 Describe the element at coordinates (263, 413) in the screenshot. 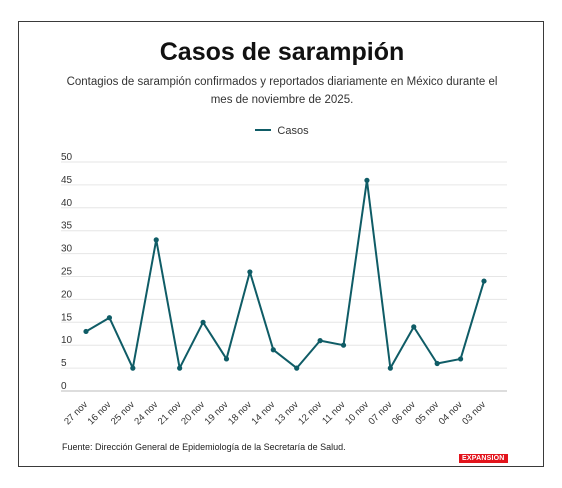

I see `x-tick-label: 14 nov` at that location.